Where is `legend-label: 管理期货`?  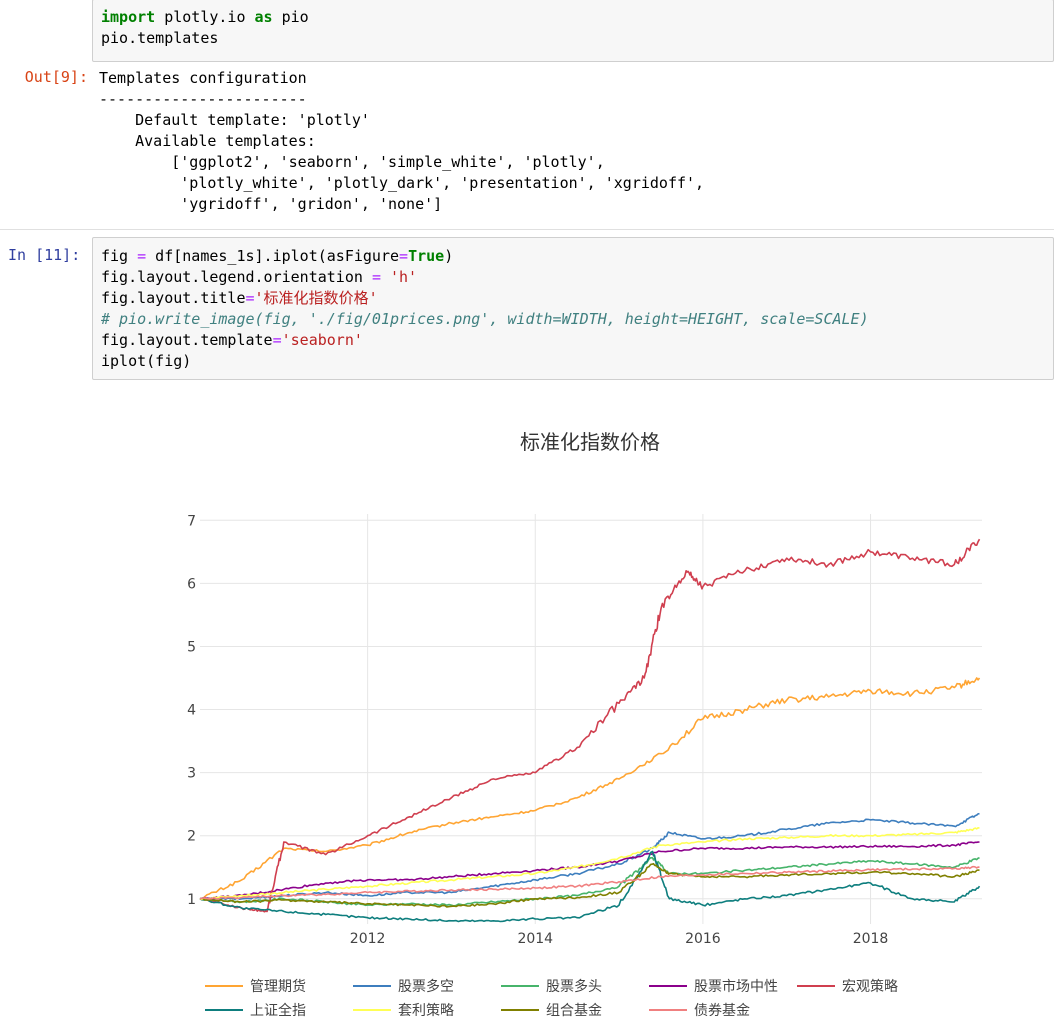
legend-label: 管理期货 is located at coordinates (278, 986).